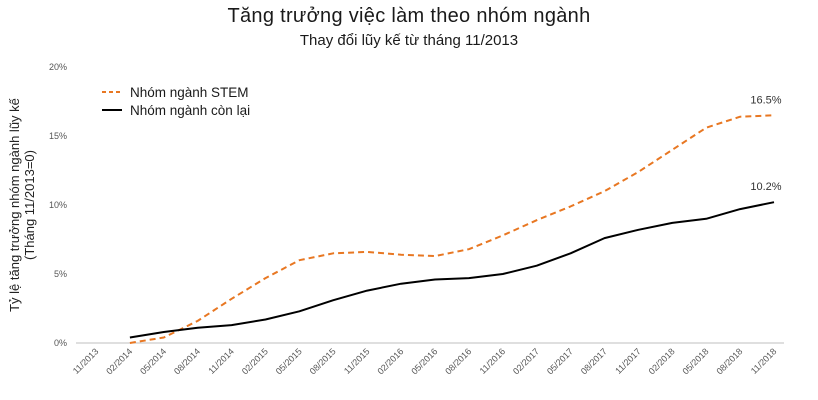 Image resolution: width=818 pixels, height=400 pixels. I want to click on x-tick-label: 05/2016, so click(424, 361).